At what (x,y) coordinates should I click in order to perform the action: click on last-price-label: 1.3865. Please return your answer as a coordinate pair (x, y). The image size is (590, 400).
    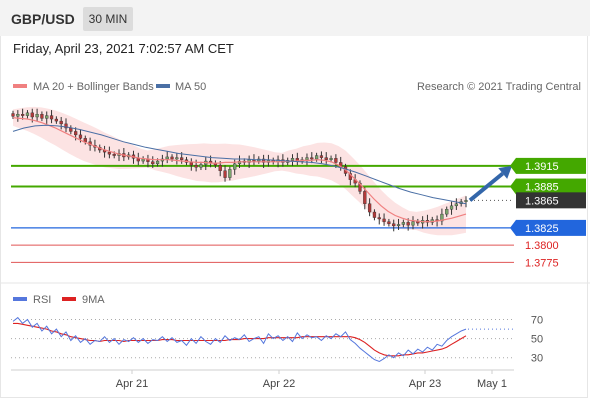
    Looking at the image, I should click on (542, 201).